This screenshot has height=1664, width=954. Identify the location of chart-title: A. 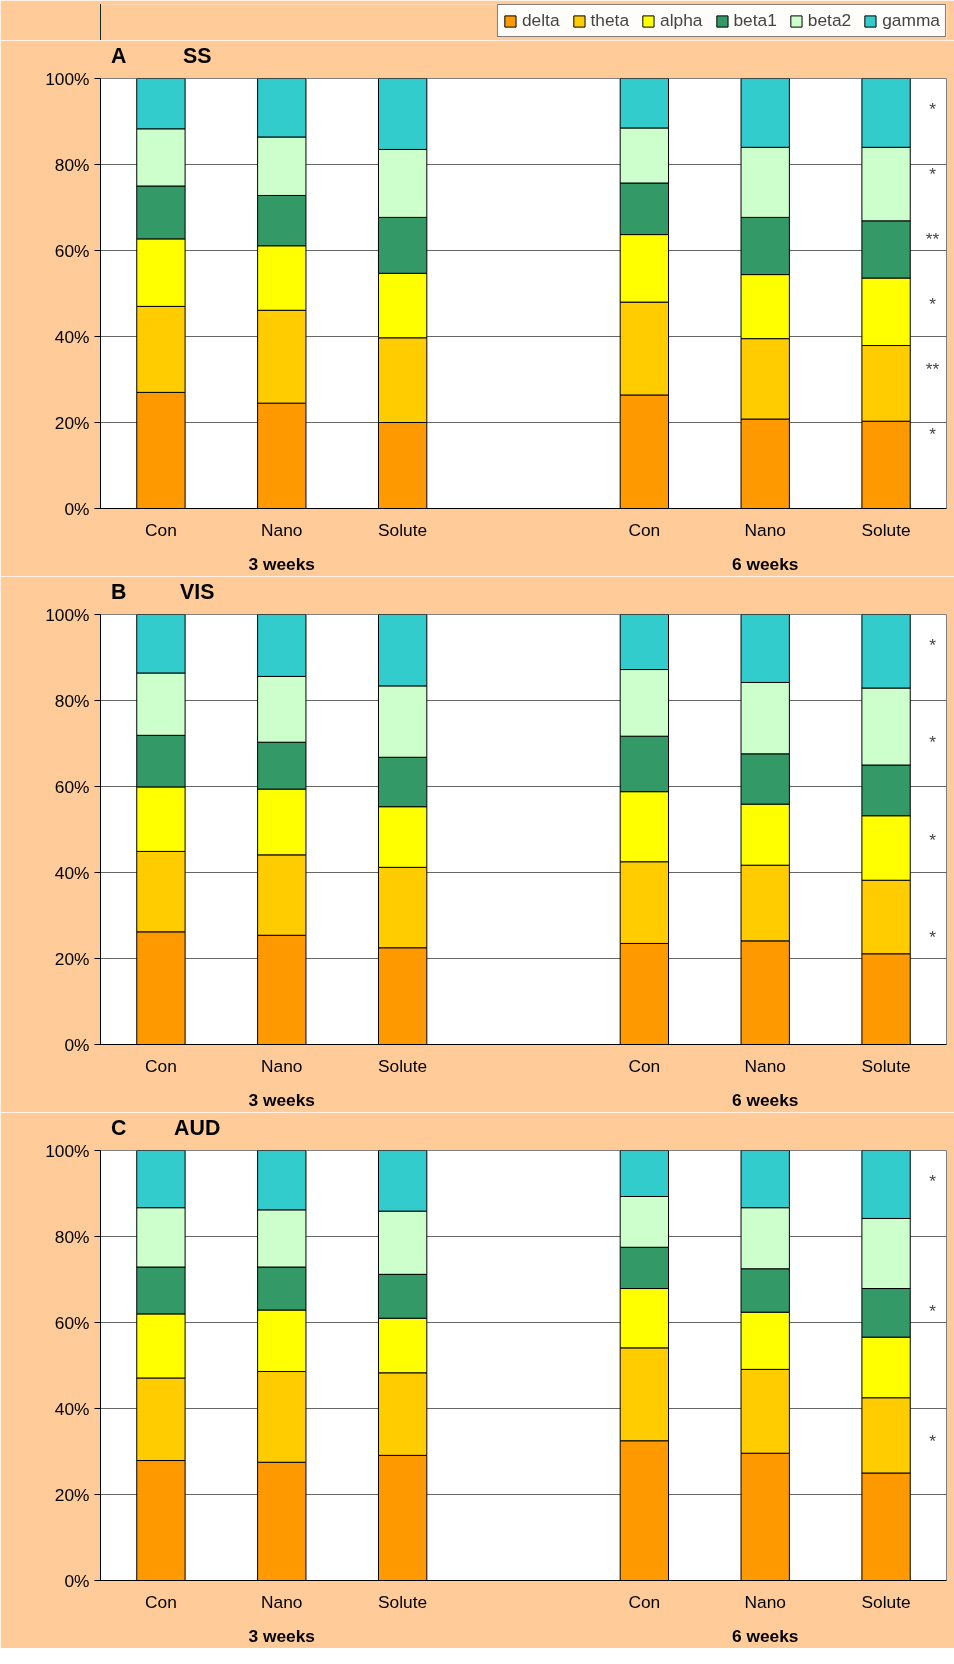
(118, 55).